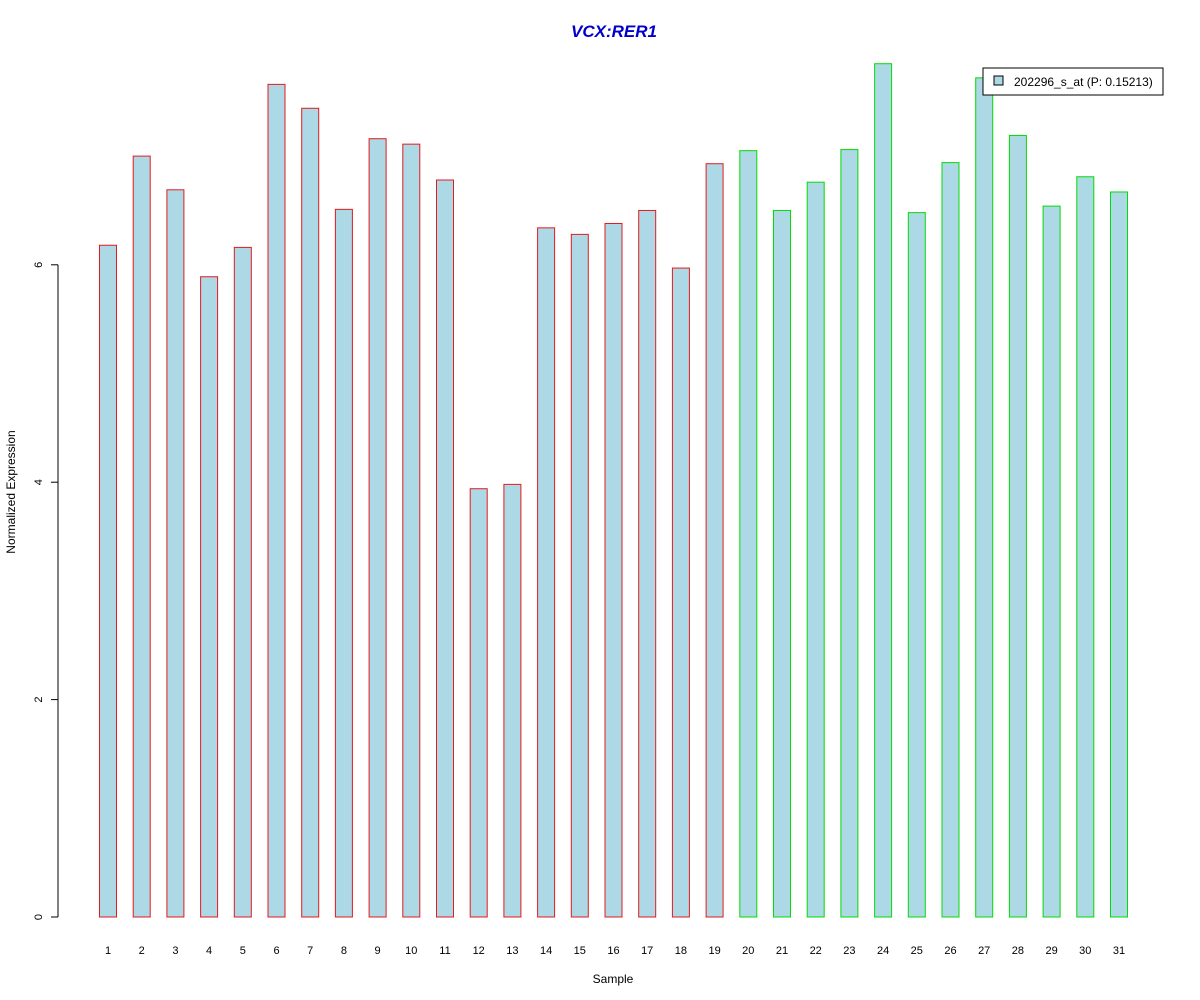  Describe the element at coordinates (614, 31) in the screenshot. I see `chart-title: VCX:RER1` at that location.